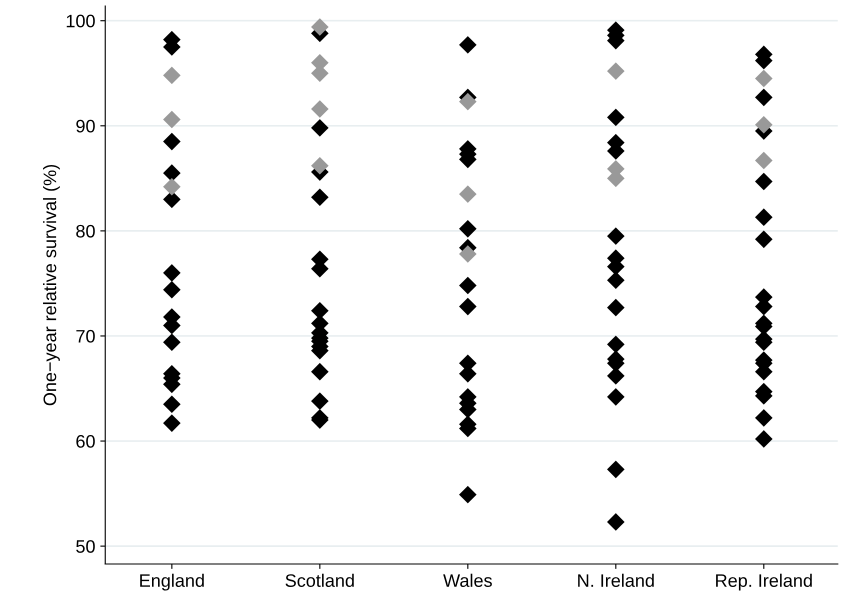  Describe the element at coordinates (85, 231) in the screenshot. I see `y-tick-label: 80` at that location.